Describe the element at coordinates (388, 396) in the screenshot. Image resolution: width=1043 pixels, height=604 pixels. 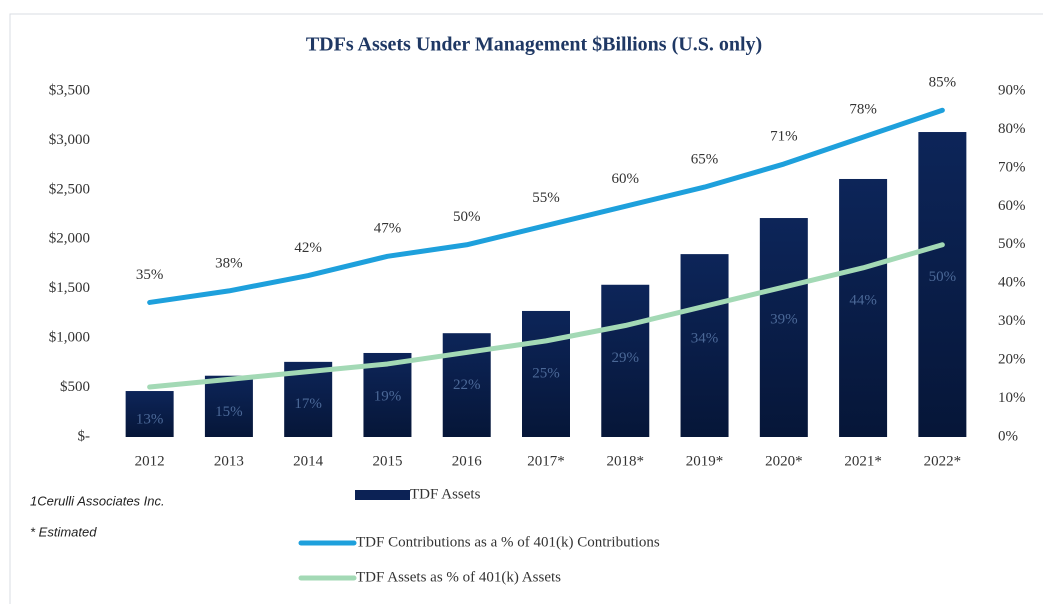
I see `data-label: 19%` at that location.